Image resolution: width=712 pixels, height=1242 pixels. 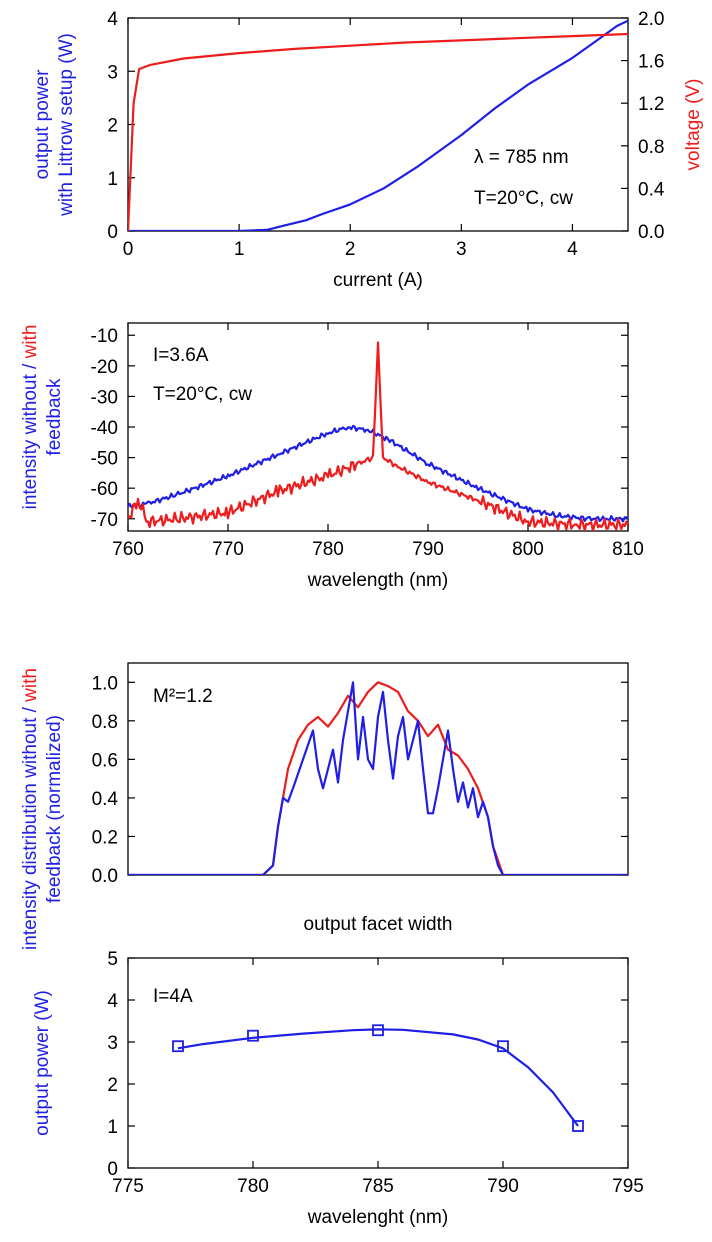 I want to click on y-tick-label: -30, so click(x=104, y=397).